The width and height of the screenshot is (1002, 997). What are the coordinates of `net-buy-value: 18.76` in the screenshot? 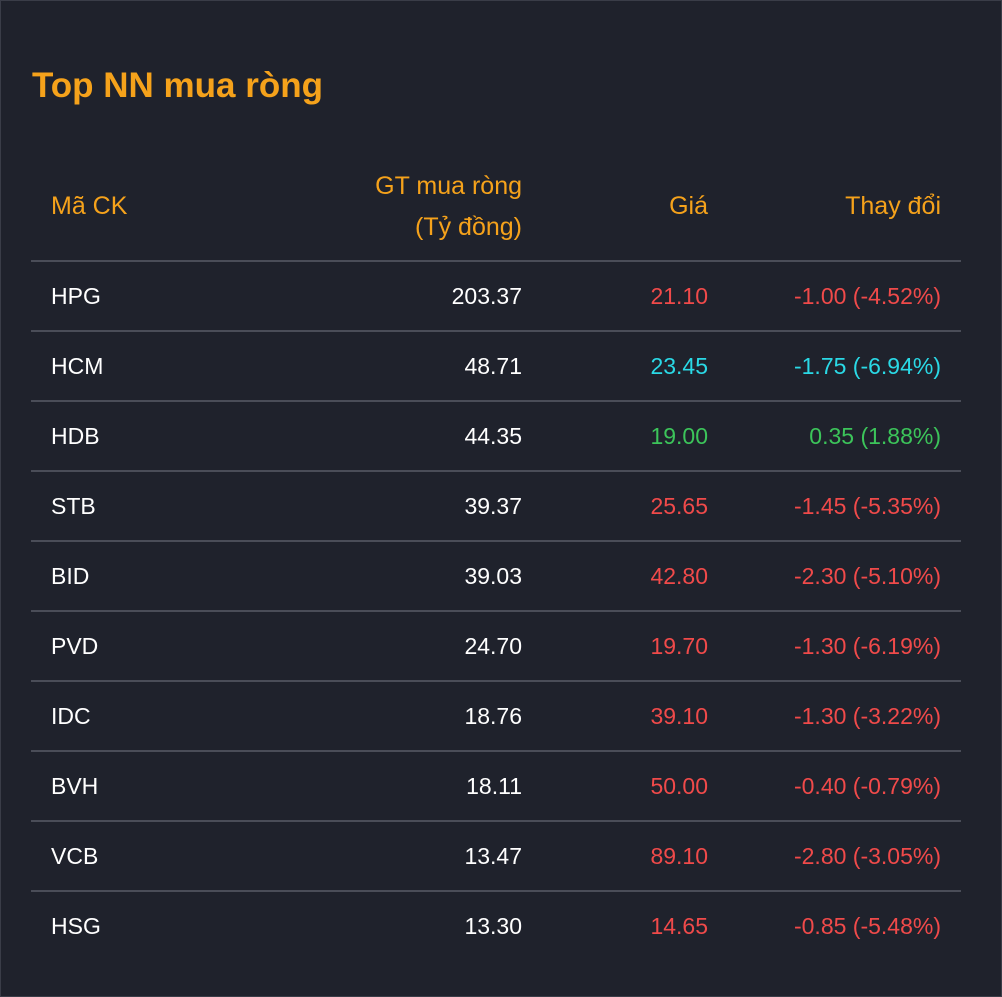 It's located at (493, 716).